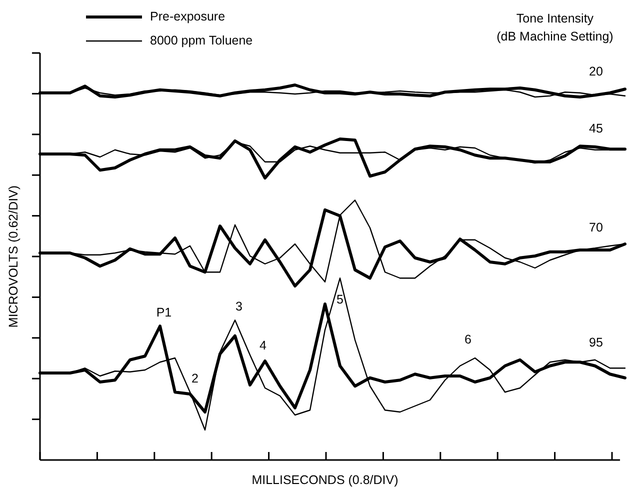 This screenshot has height=496, width=638. I want to click on annotation: 3, so click(239, 306).